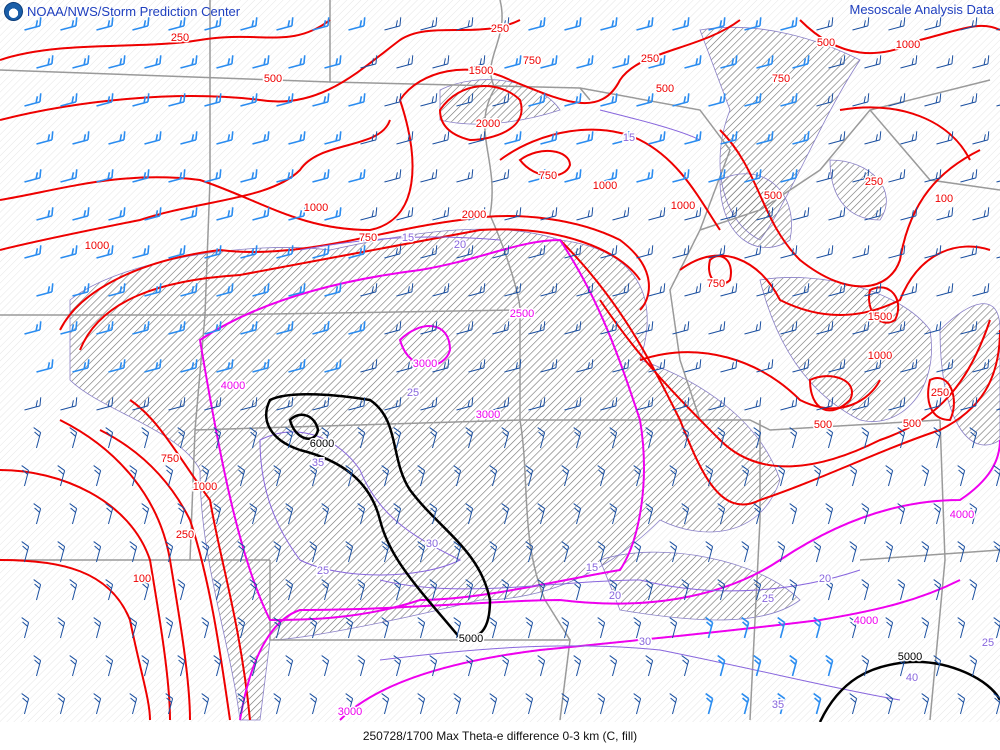 This screenshot has height=750, width=1000. What do you see at coordinates (908, 45) in the screenshot?
I see `red-contour-label: 1000` at bounding box center [908, 45].